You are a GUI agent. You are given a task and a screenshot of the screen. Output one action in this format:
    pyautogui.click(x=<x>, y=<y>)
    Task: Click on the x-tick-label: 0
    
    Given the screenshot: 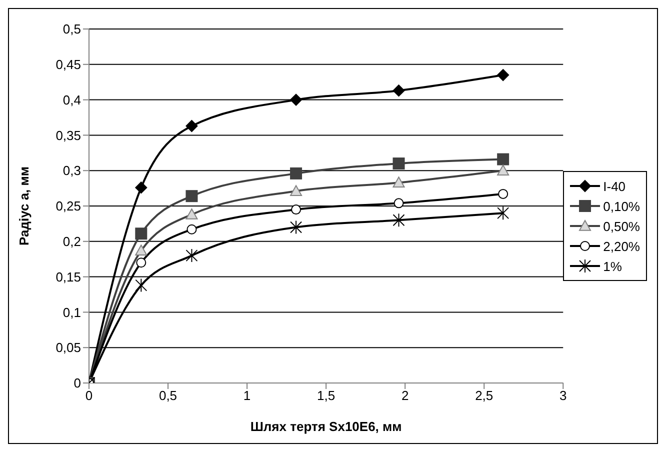 What is the action you would take?
    pyautogui.click(x=89, y=396)
    